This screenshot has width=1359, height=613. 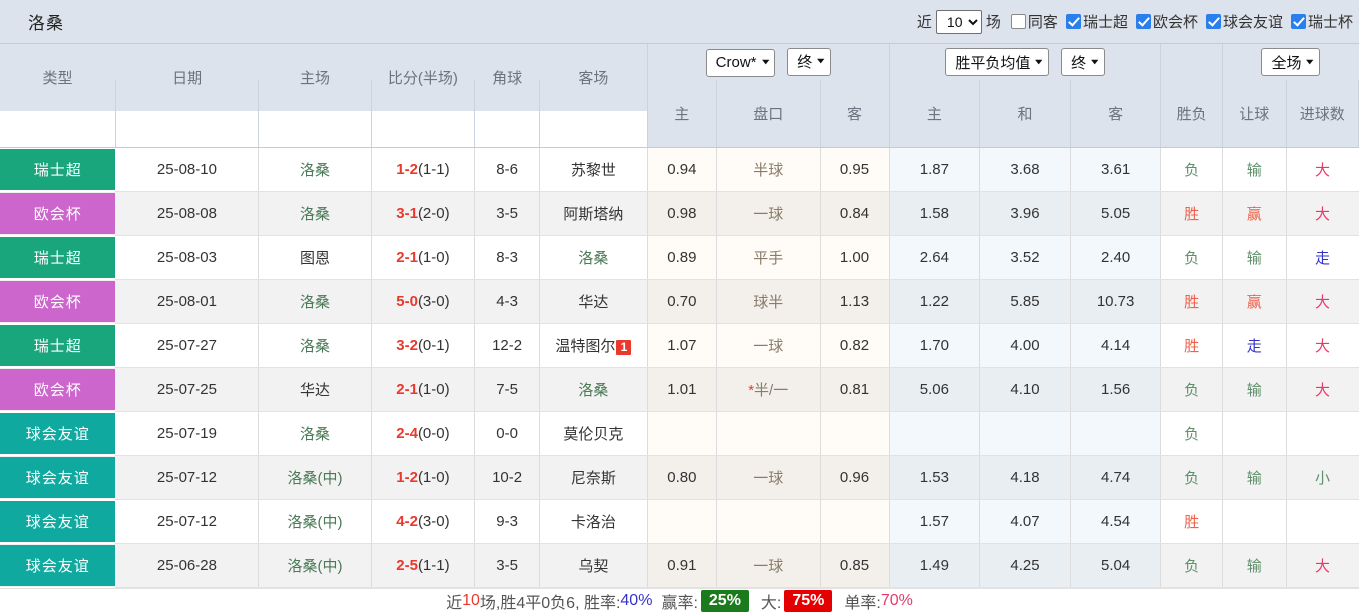 What do you see at coordinates (507, 169) in the screenshot?
I see `corner-text: 8-6` at bounding box center [507, 169].